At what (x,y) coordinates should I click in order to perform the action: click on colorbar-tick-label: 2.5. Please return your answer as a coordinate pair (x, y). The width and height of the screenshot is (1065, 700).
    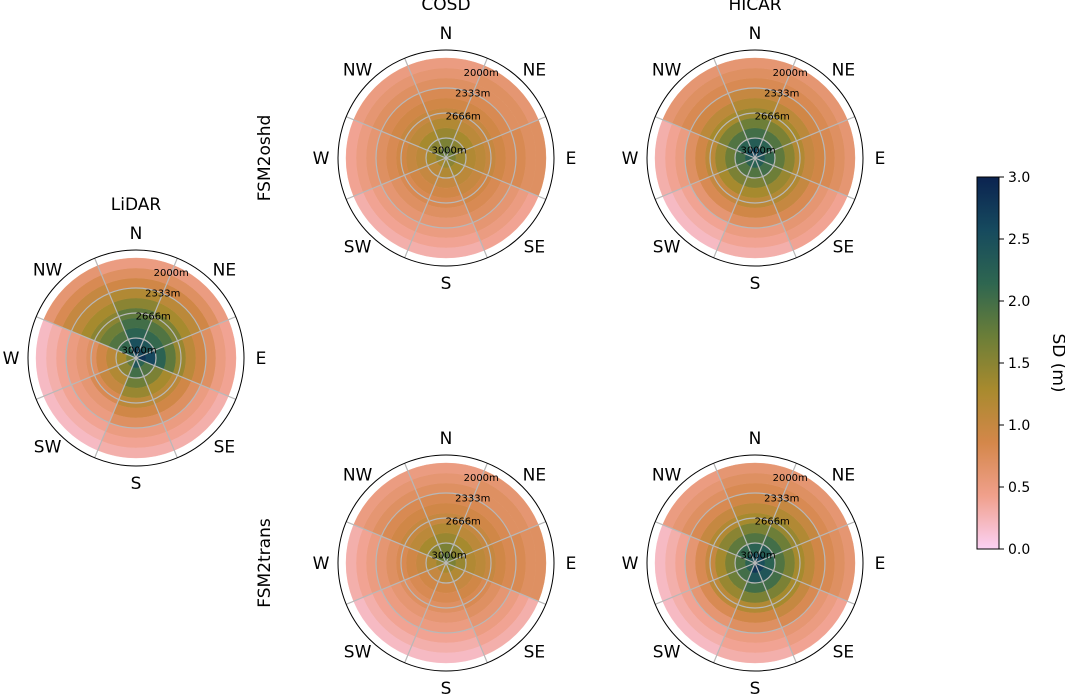
    Looking at the image, I should click on (1019, 240).